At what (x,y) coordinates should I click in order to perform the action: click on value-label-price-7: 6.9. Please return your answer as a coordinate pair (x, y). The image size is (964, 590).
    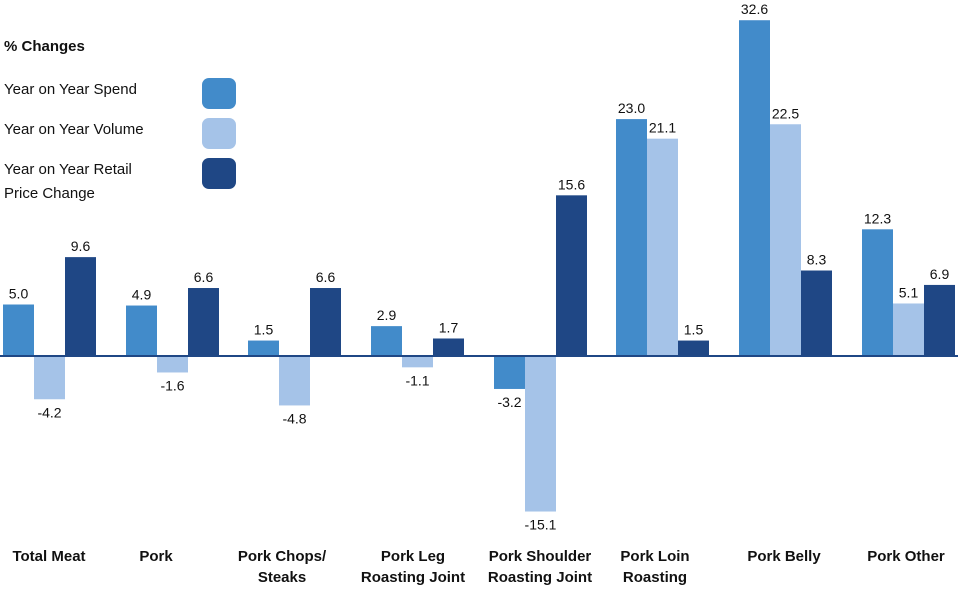
    Looking at the image, I should click on (940, 274).